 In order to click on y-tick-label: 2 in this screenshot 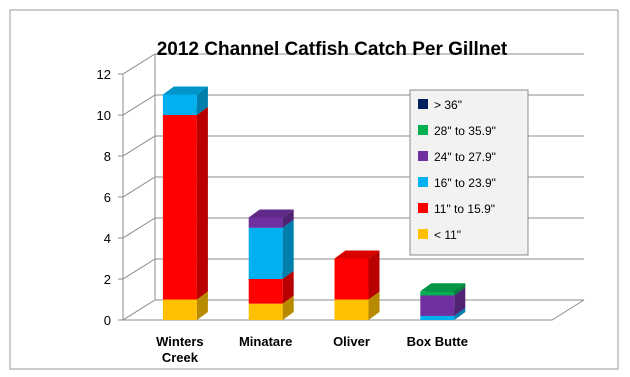, I will do `click(107, 279)`.